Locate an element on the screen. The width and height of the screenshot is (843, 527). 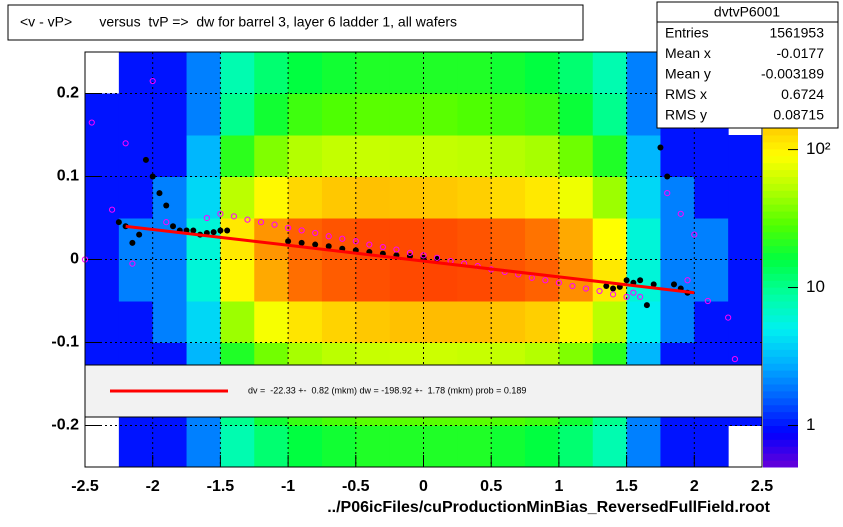
y-tick-label: 0 is located at coordinates (74, 259).